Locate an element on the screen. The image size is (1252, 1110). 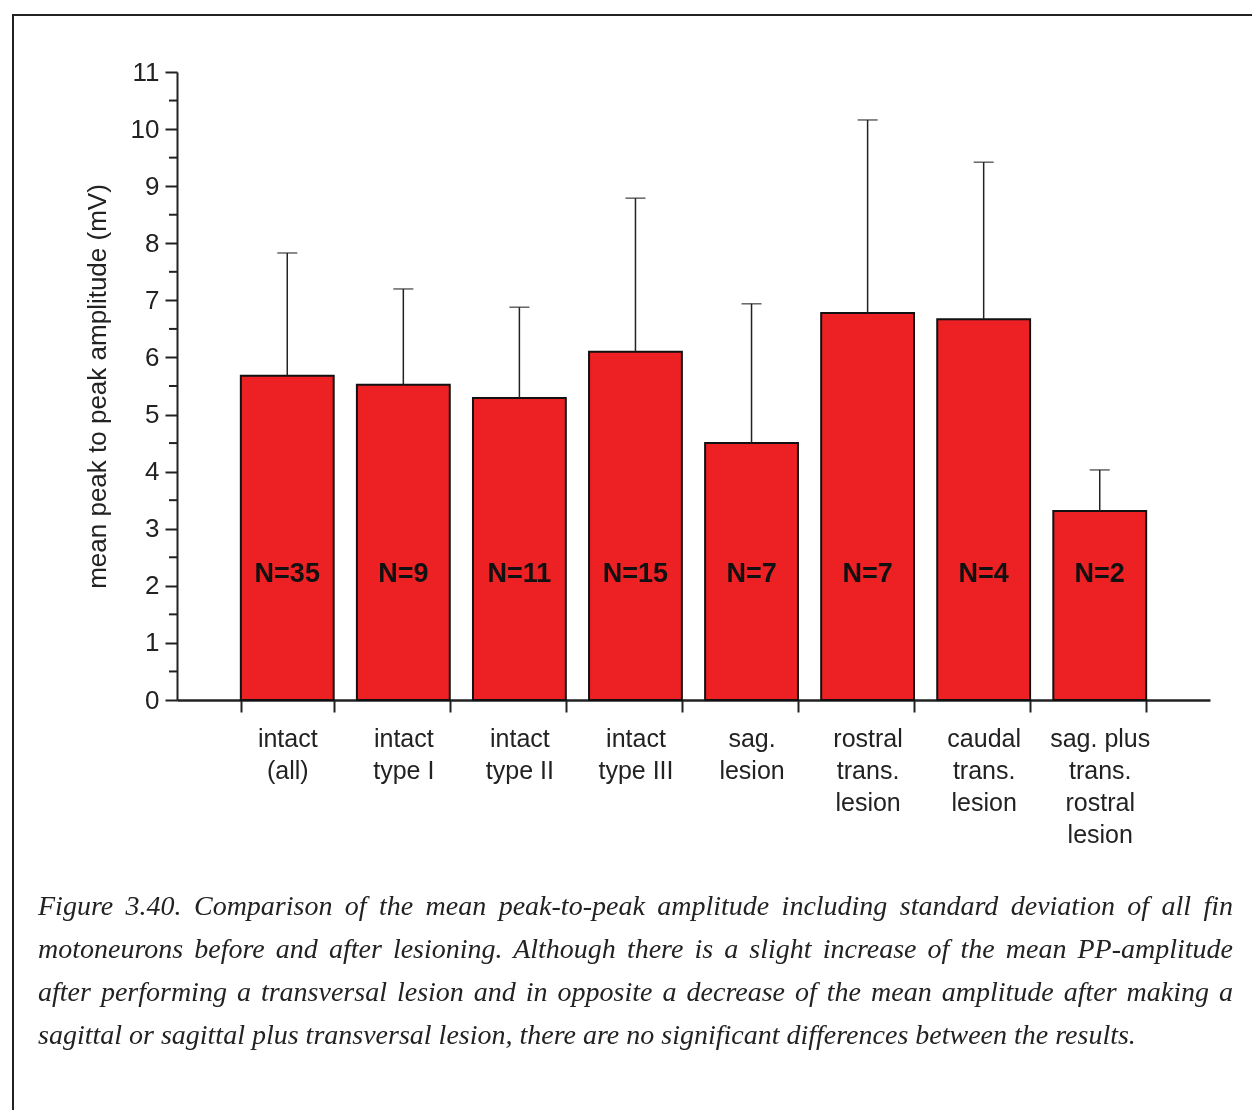
y-tick-label: 9 is located at coordinates (152, 185).